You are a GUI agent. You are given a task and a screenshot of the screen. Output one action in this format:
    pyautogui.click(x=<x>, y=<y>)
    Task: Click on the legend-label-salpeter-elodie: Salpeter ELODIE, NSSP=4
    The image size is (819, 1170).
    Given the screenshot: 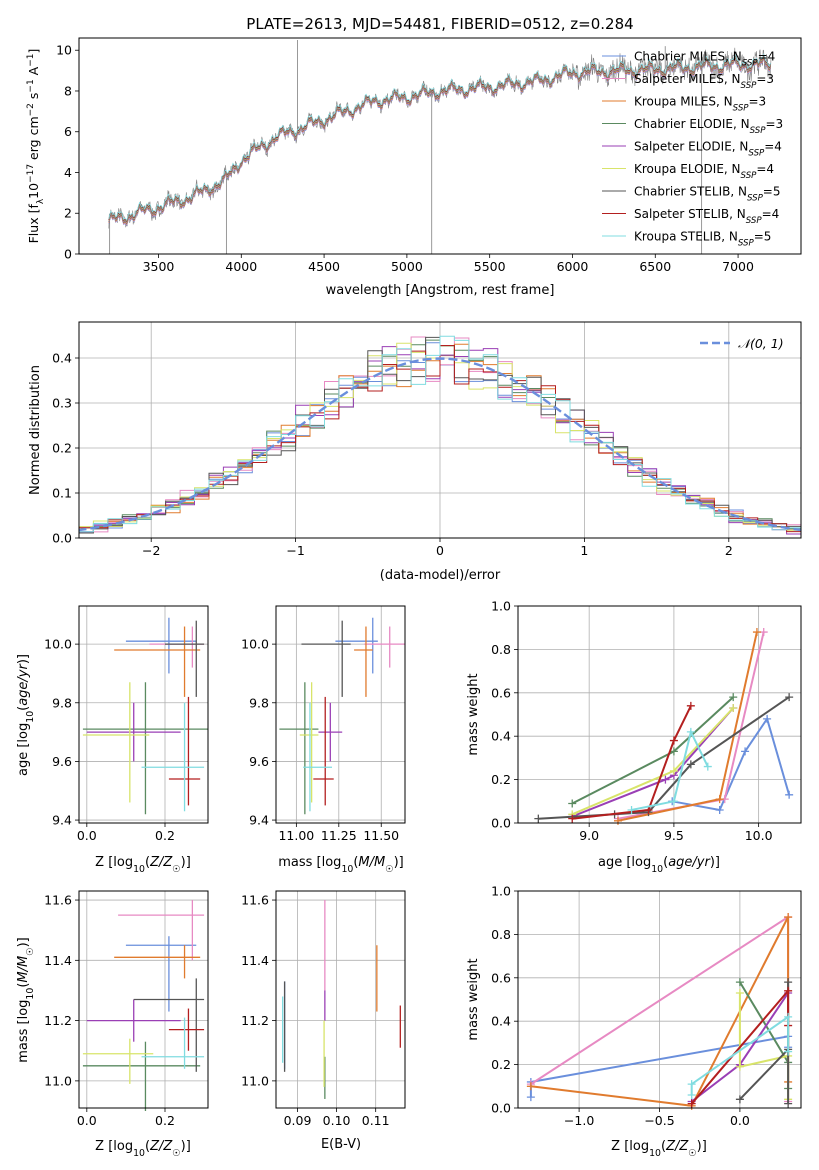 What is the action you would take?
    pyautogui.click(x=708, y=149)
    